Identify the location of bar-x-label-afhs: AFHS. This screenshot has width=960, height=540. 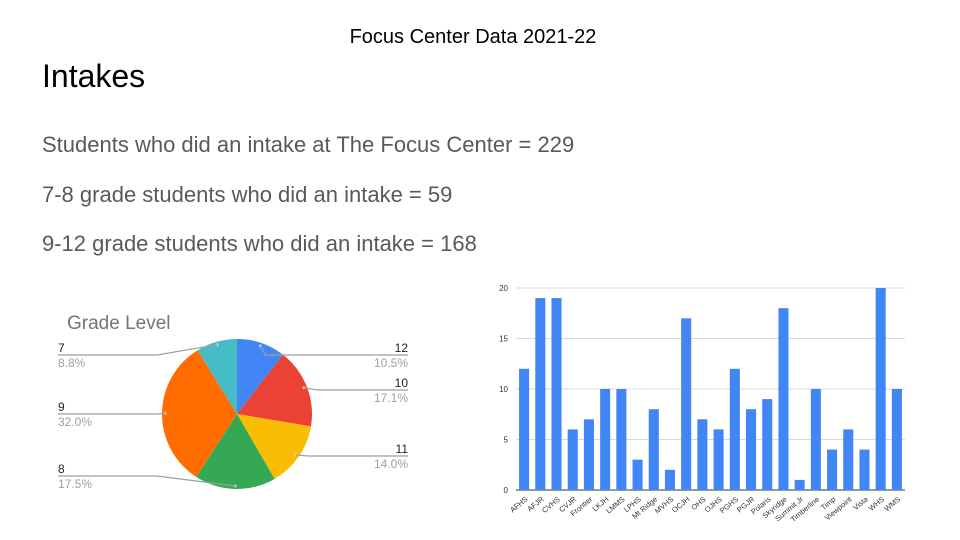
(518, 505).